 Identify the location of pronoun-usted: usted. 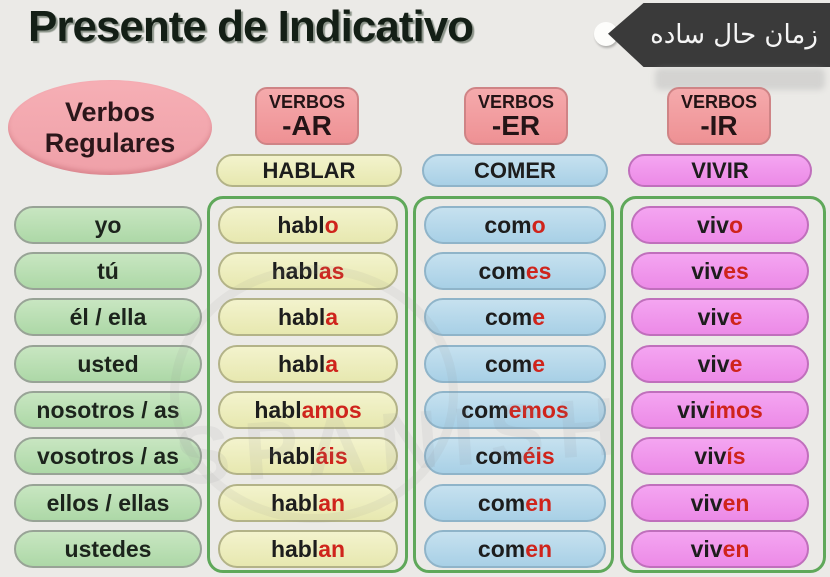
(108, 364).